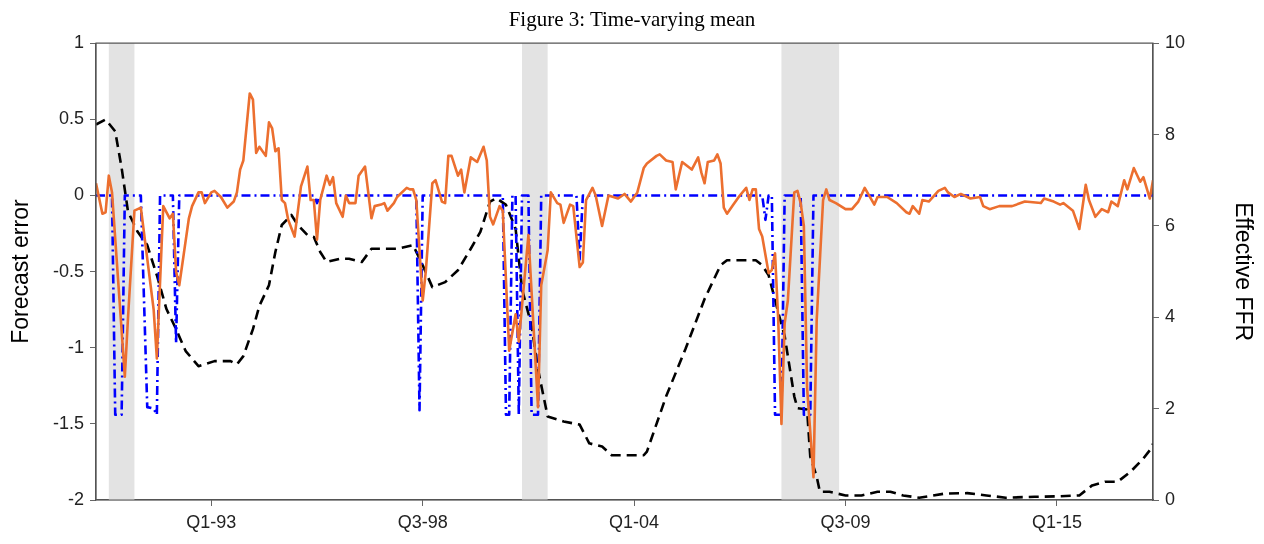 The image size is (1264, 544). I want to click on y-tick-label: 0.5, so click(71, 118).